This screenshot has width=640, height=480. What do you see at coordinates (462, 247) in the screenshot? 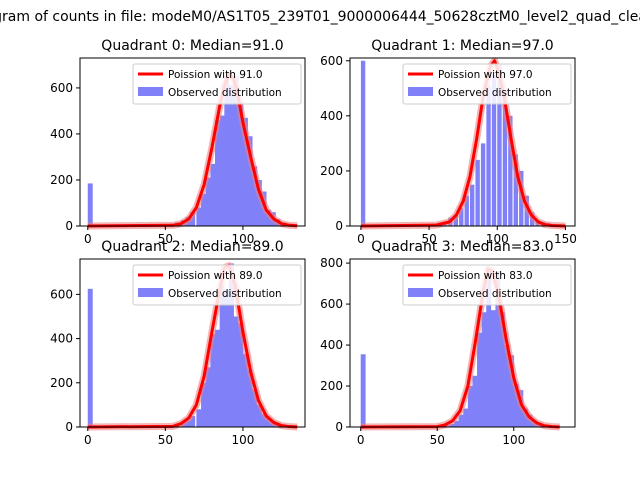
I see `chart-title: Quadrant 3: Median=83.0` at bounding box center [462, 247].